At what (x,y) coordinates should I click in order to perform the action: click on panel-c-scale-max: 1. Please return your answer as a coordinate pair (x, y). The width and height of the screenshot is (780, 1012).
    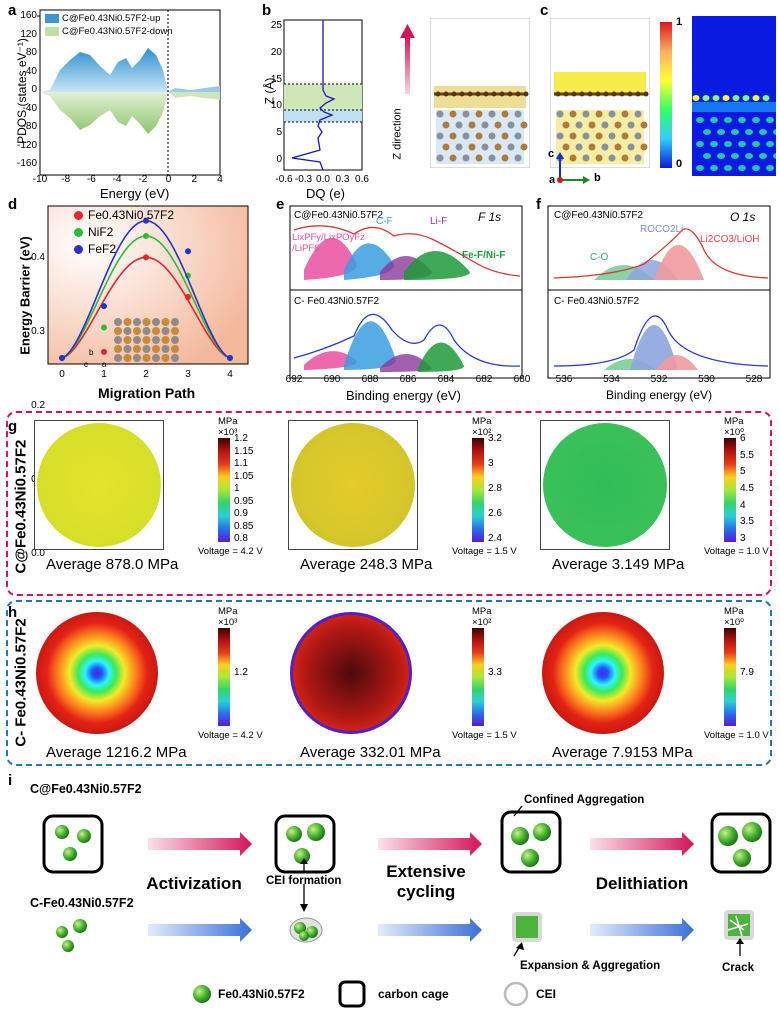
    Looking at the image, I should click on (679, 22).